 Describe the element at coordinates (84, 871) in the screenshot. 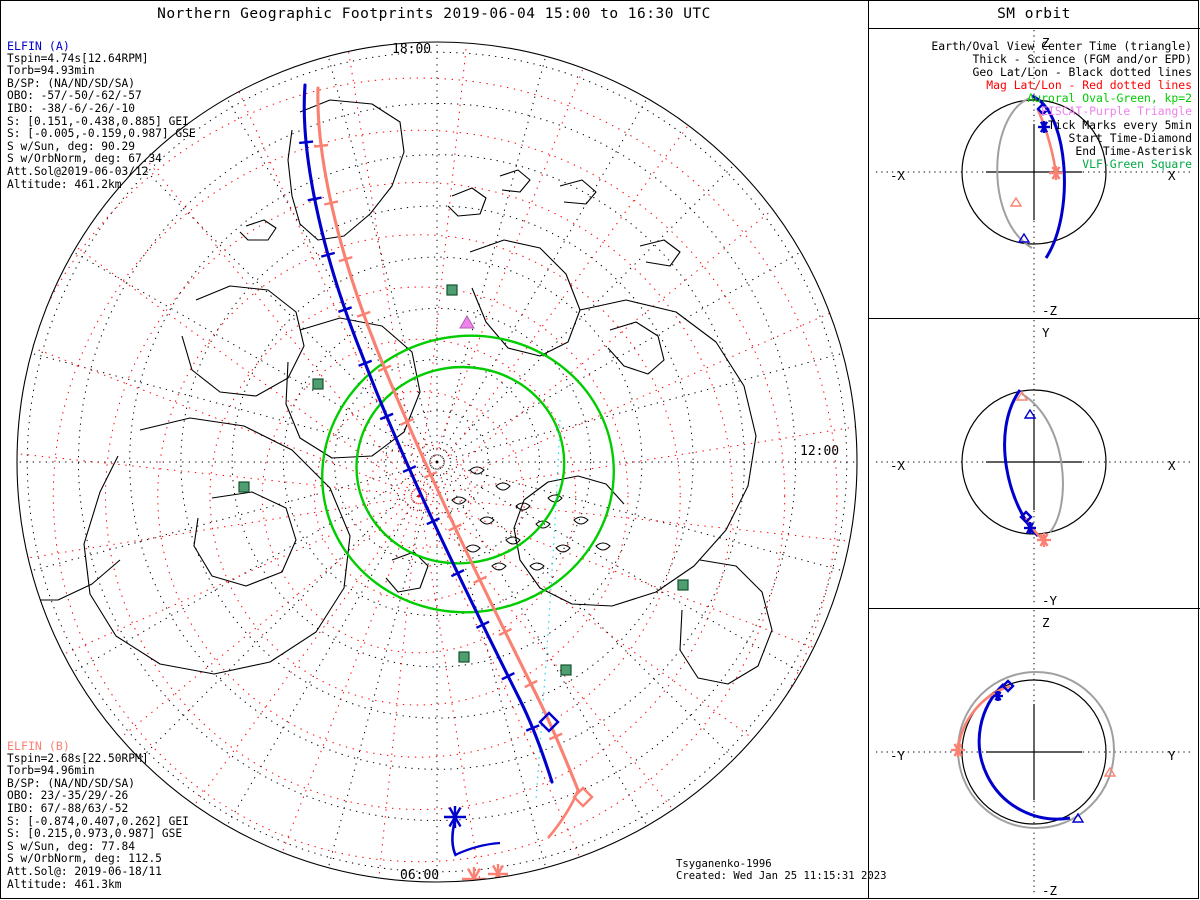

I see `elfin-b-line: Att.Sol@: 2019-06-18/11` at that location.